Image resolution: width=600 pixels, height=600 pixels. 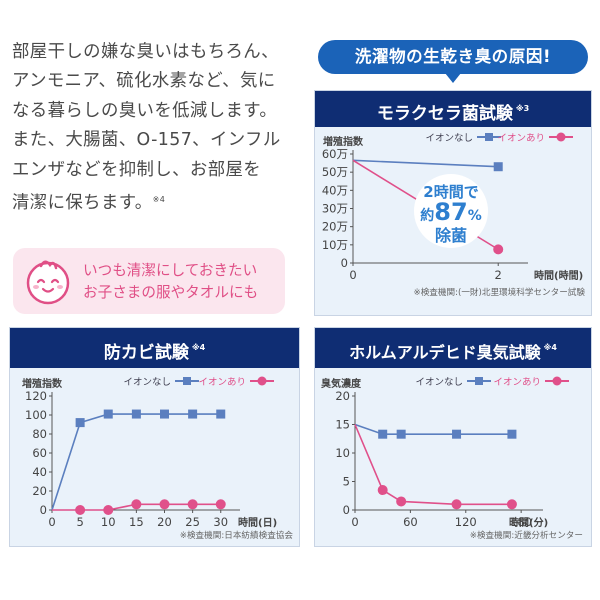 I want to click on banner-shape, so click(x=453, y=61).